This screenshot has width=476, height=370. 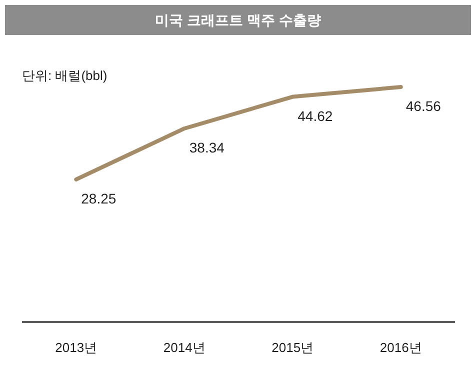 I want to click on data-label: 44.62, so click(x=315, y=116).